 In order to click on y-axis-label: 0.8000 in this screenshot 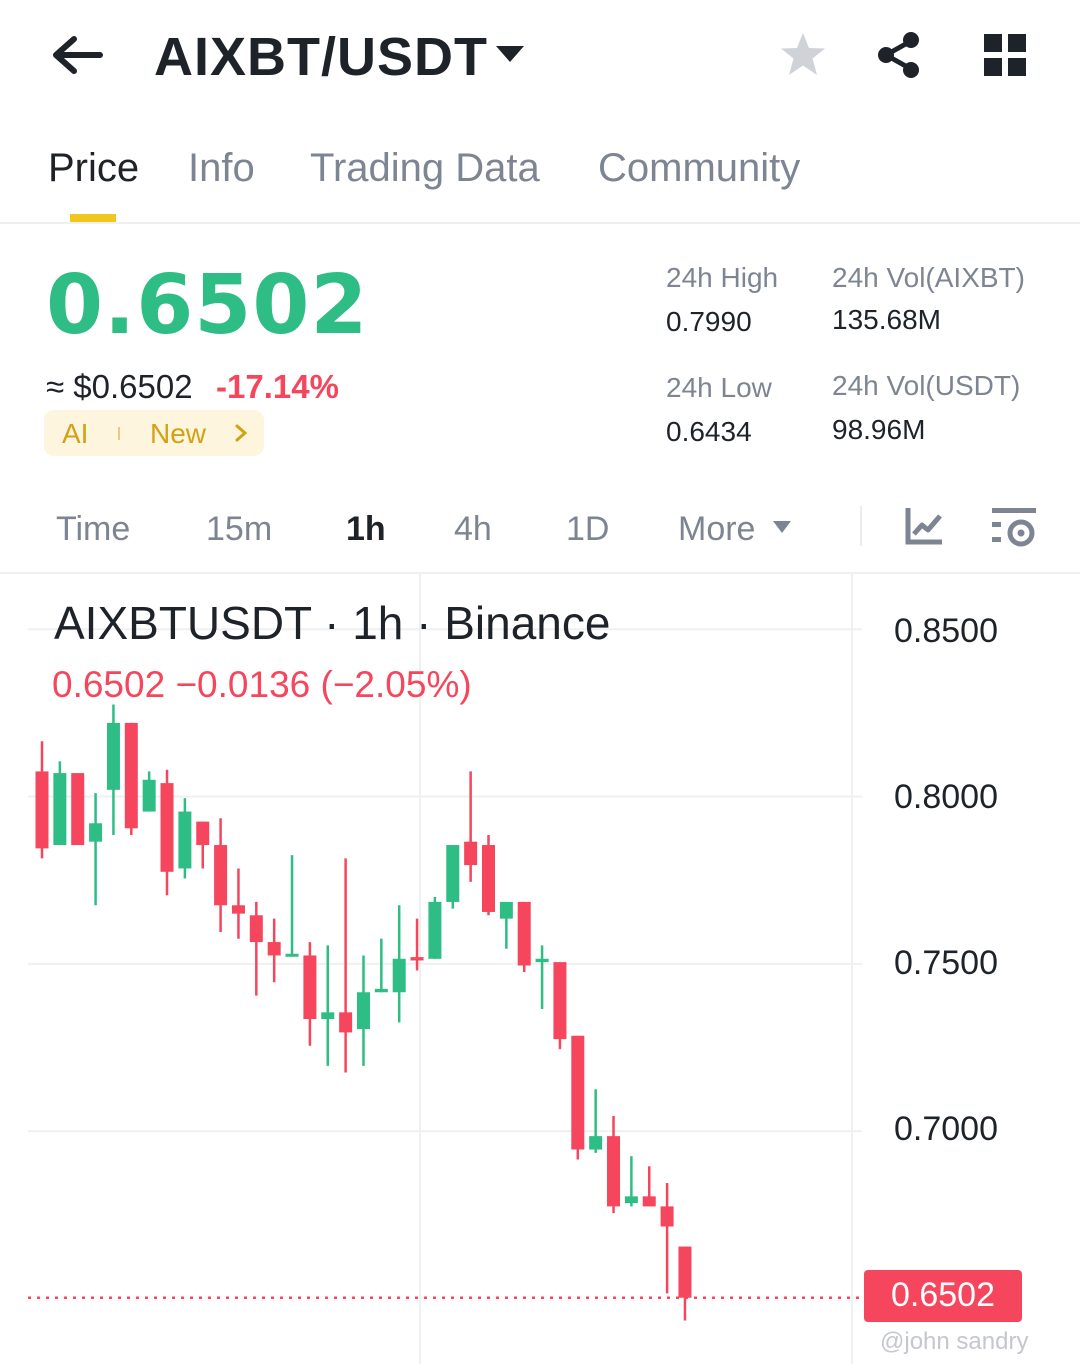, I will do `click(946, 797)`.